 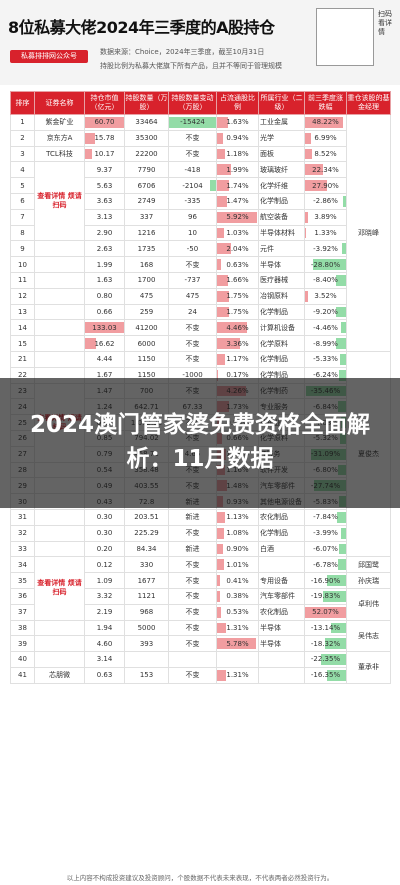 I want to click on table-cell: 1216, so click(x=146, y=233).